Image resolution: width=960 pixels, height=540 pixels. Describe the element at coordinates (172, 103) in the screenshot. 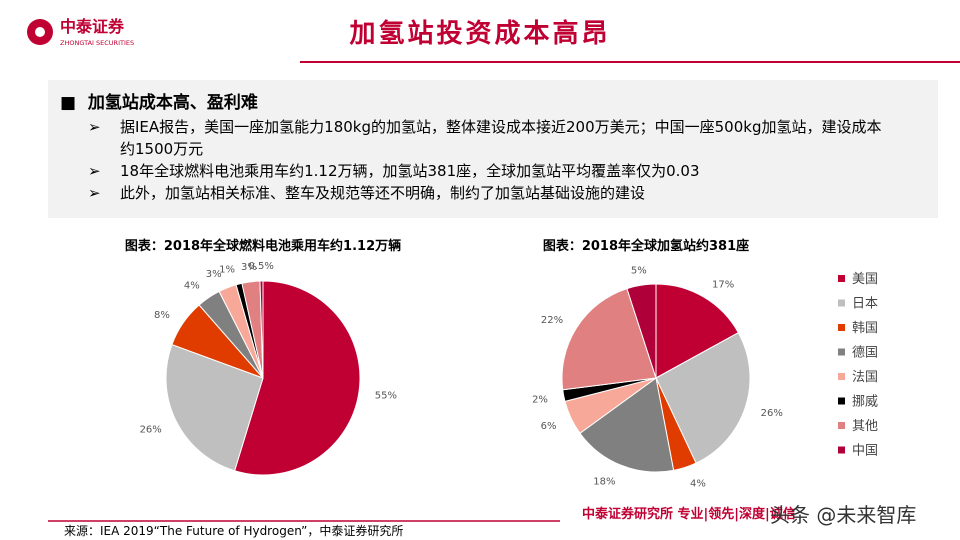

I see `heading-text: 加氢站成本高、盈利难` at that location.